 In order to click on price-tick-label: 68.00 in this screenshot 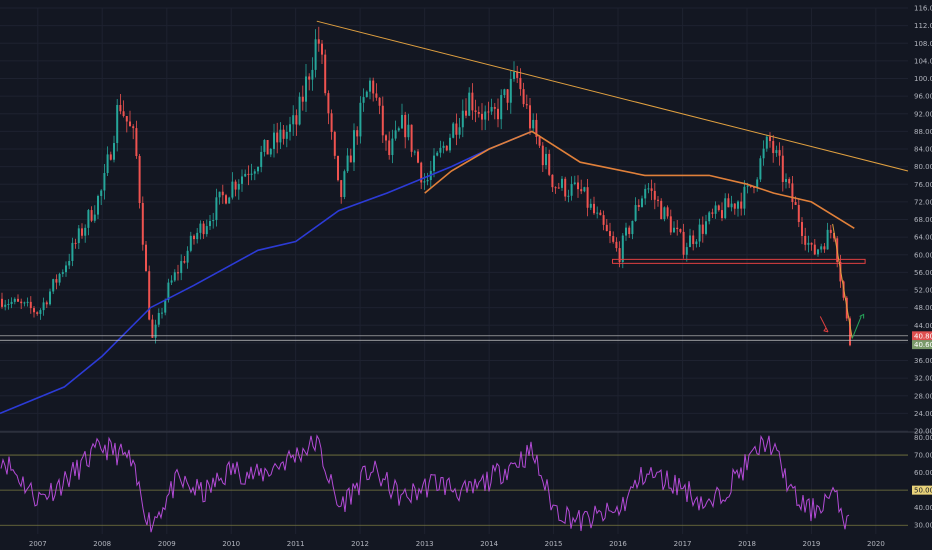, I will do `click(923, 220)`.